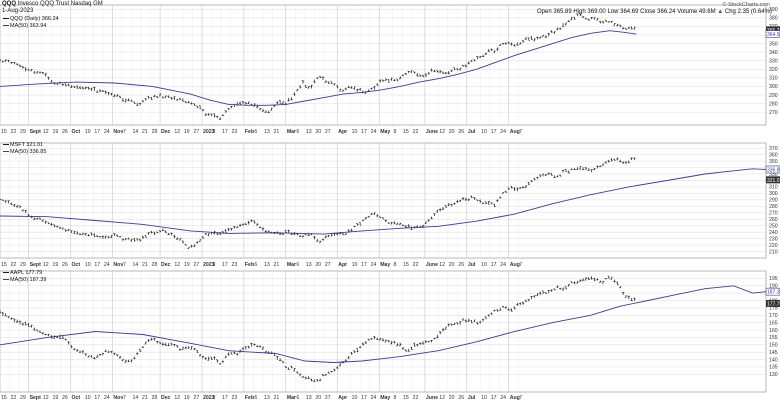  What do you see at coordinates (773, 19) in the screenshot?
I see `y-tick-label: 380` at bounding box center [773, 19].